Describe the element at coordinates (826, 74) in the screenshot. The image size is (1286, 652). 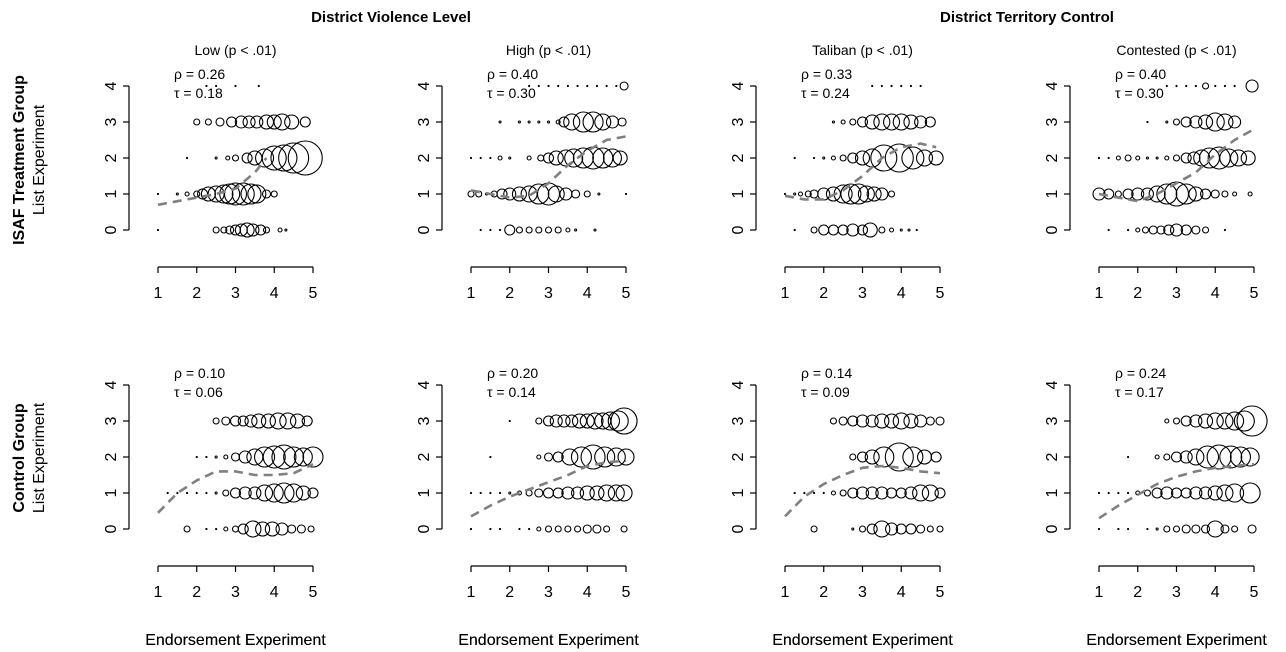
I see `stat-rho: ρ = 0.33` at that location.